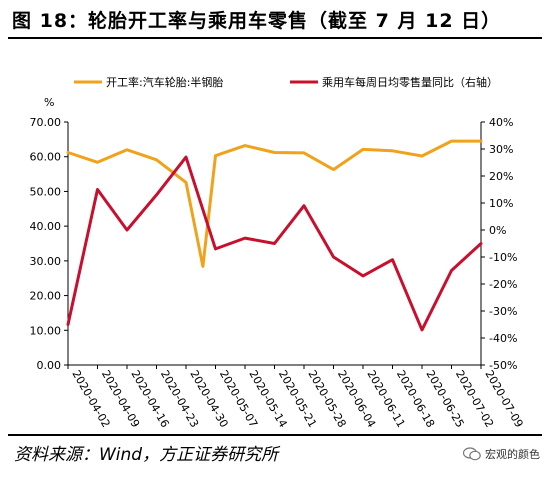 This screenshot has height=480, width=550. Describe the element at coordinates (503, 338) in the screenshot. I see `right-tick-label: -40%` at that location.